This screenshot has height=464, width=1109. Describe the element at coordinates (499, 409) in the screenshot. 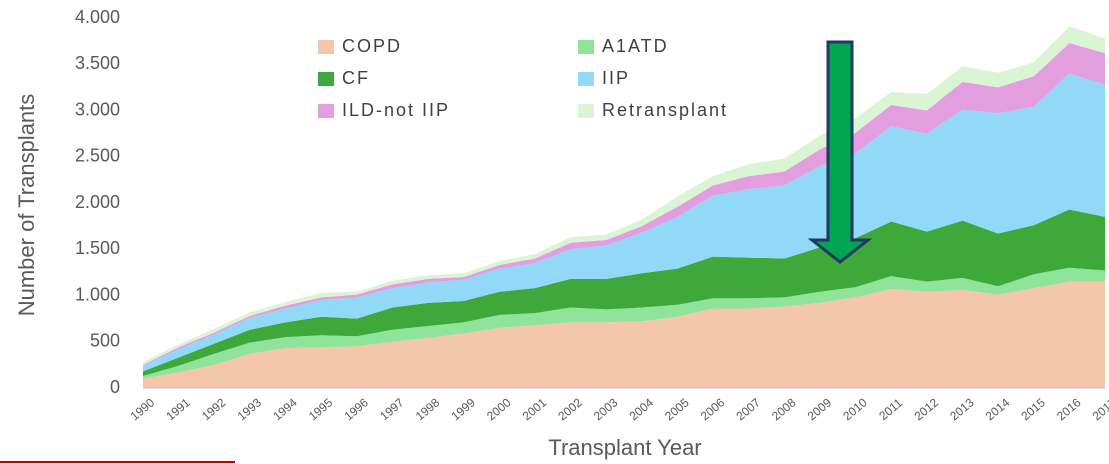

I see `x-tick-label: 2000` at that location.